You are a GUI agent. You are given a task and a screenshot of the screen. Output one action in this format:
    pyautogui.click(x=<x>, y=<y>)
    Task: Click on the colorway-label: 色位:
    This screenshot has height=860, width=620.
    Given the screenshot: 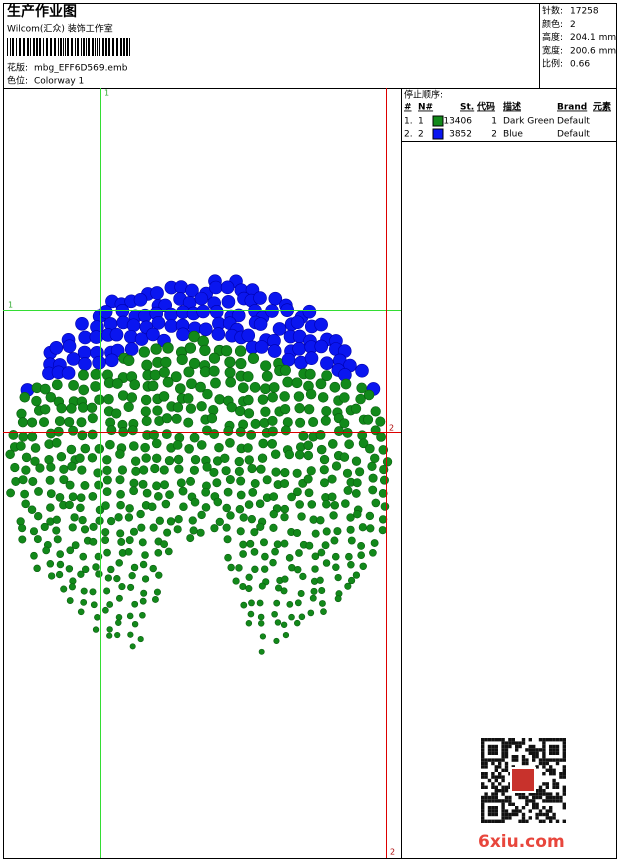 What is the action you would take?
    pyautogui.click(x=17, y=81)
    